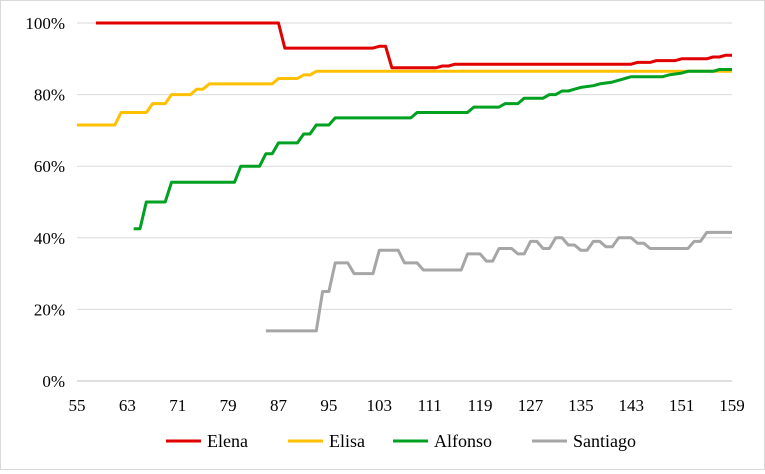 The width and height of the screenshot is (765, 474). Describe the element at coordinates (604, 441) in the screenshot. I see `legend-label-santiago: Santiago` at that location.